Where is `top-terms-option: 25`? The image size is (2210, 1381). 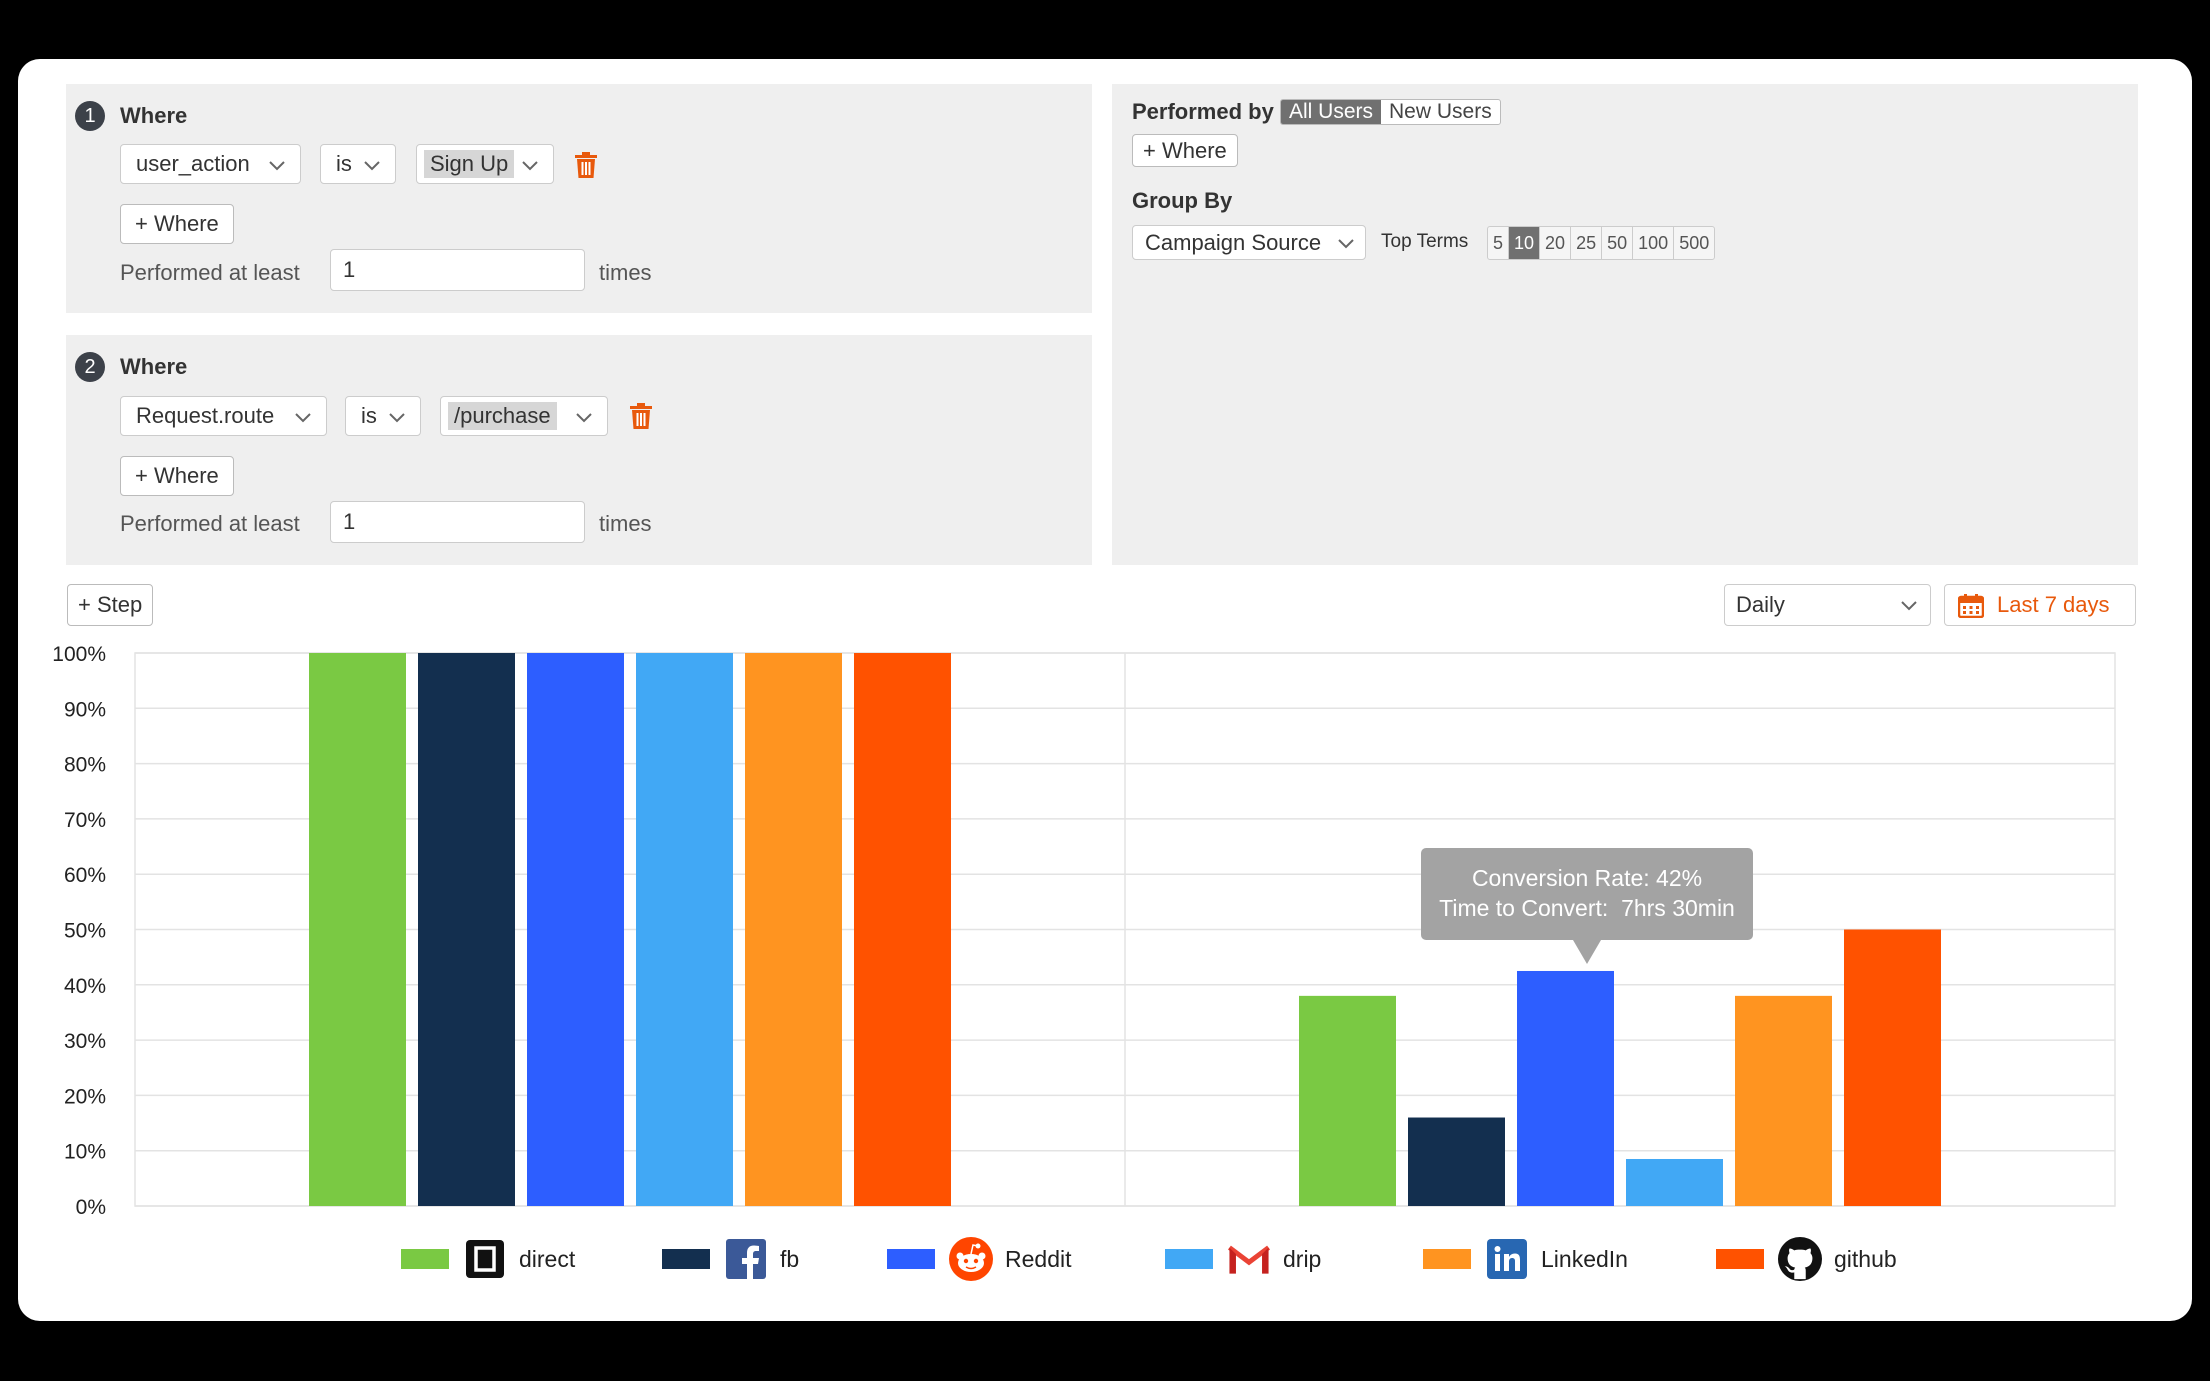 top-terms-option: 25 is located at coordinates (1587, 243).